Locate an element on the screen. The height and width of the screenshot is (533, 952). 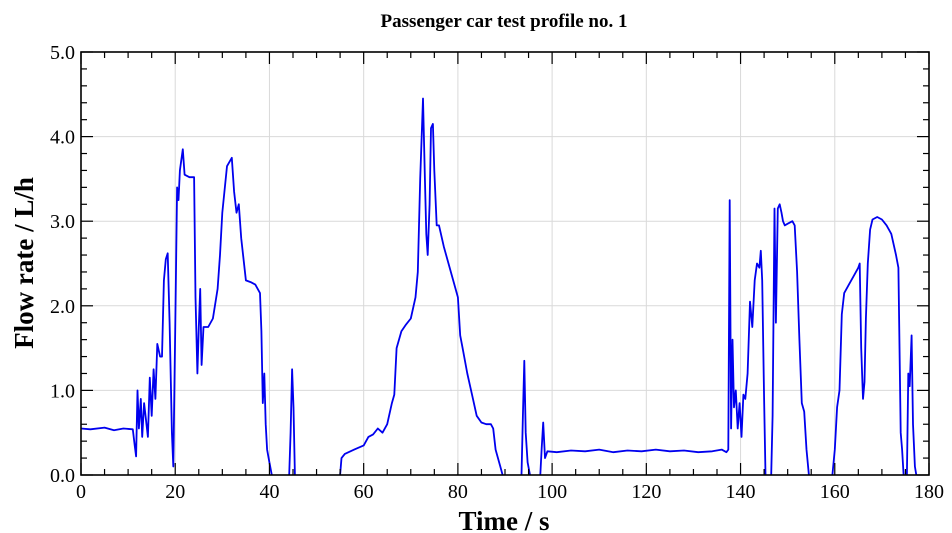
x-tick-label: 180 is located at coordinates (929, 492).